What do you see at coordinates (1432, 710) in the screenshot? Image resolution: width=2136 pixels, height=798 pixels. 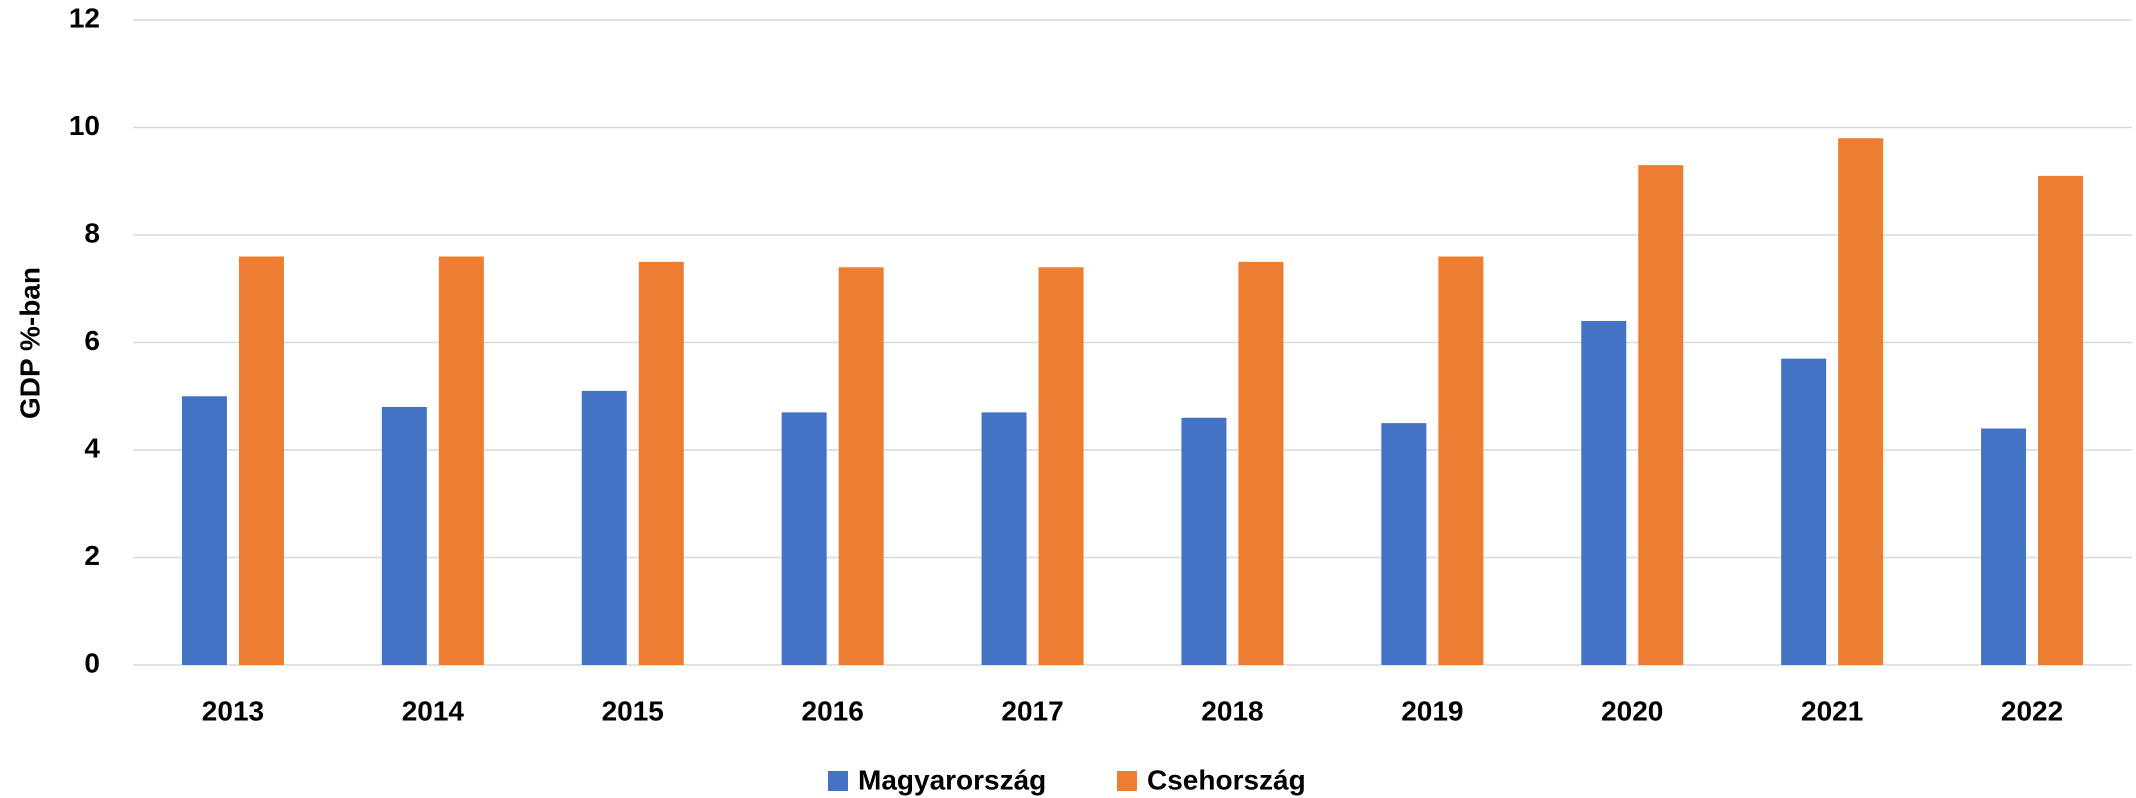 I see `x-tick-label: 2019` at bounding box center [1432, 710].